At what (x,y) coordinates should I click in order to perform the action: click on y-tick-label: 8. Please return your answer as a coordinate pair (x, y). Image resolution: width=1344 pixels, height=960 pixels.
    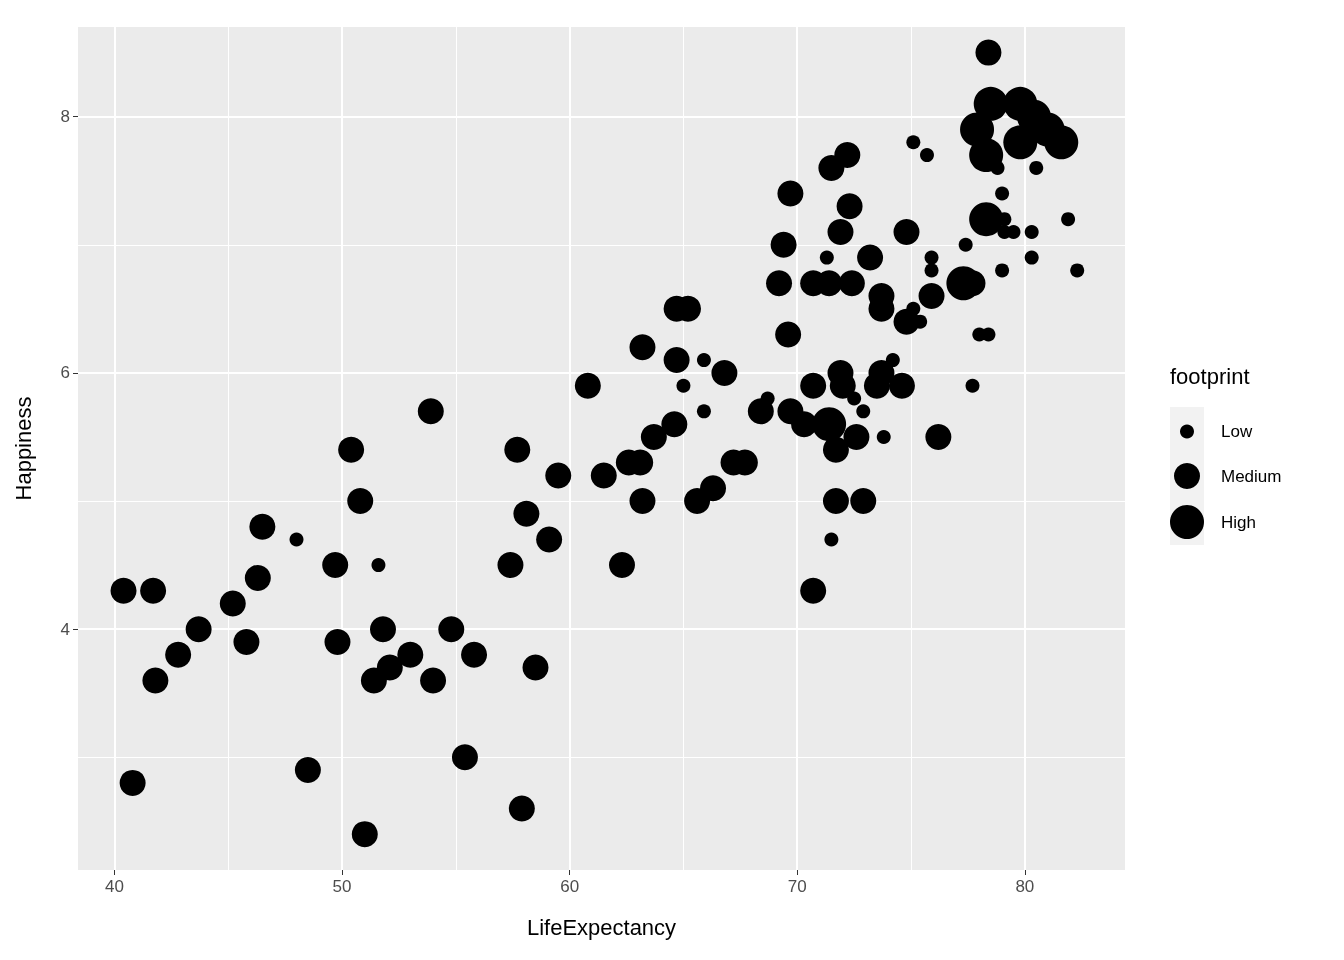
    Looking at the image, I should click on (65, 117).